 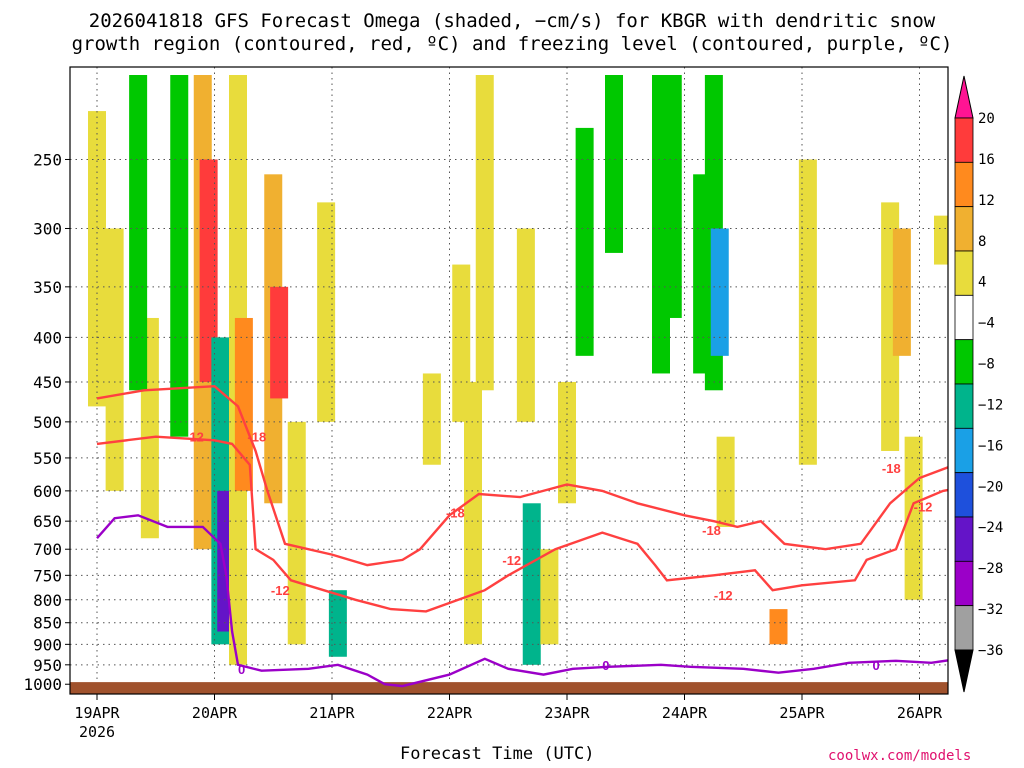 What do you see at coordinates (802, 713) in the screenshot?
I see `x-tick-label: 25APR` at bounding box center [802, 713].